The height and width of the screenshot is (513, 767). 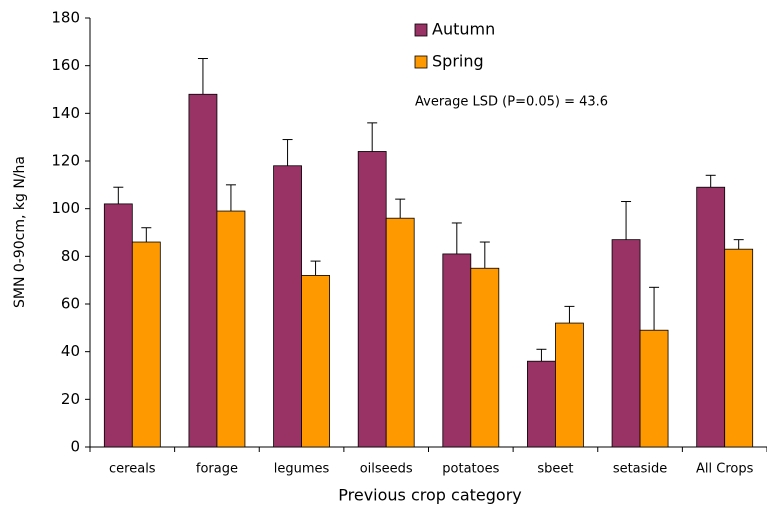 What do you see at coordinates (65, 208) in the screenshot?
I see `y-tick-label: 100` at bounding box center [65, 208].